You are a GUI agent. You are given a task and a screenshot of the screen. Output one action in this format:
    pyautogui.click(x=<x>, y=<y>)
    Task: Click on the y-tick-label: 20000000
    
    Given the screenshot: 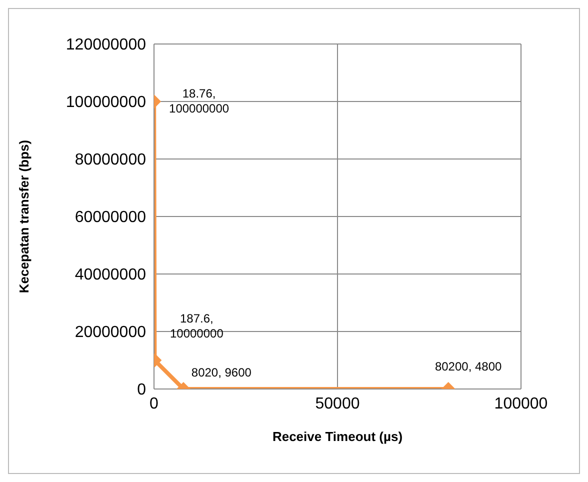 What is the action you would take?
    pyautogui.click(x=110, y=333)
    